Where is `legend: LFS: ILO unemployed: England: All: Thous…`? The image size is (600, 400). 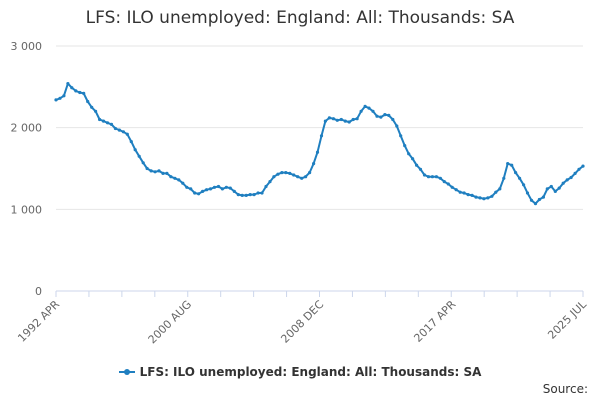
legend: LFS: ILO unemployed: England: All: Thous… is located at coordinates (300, 372).